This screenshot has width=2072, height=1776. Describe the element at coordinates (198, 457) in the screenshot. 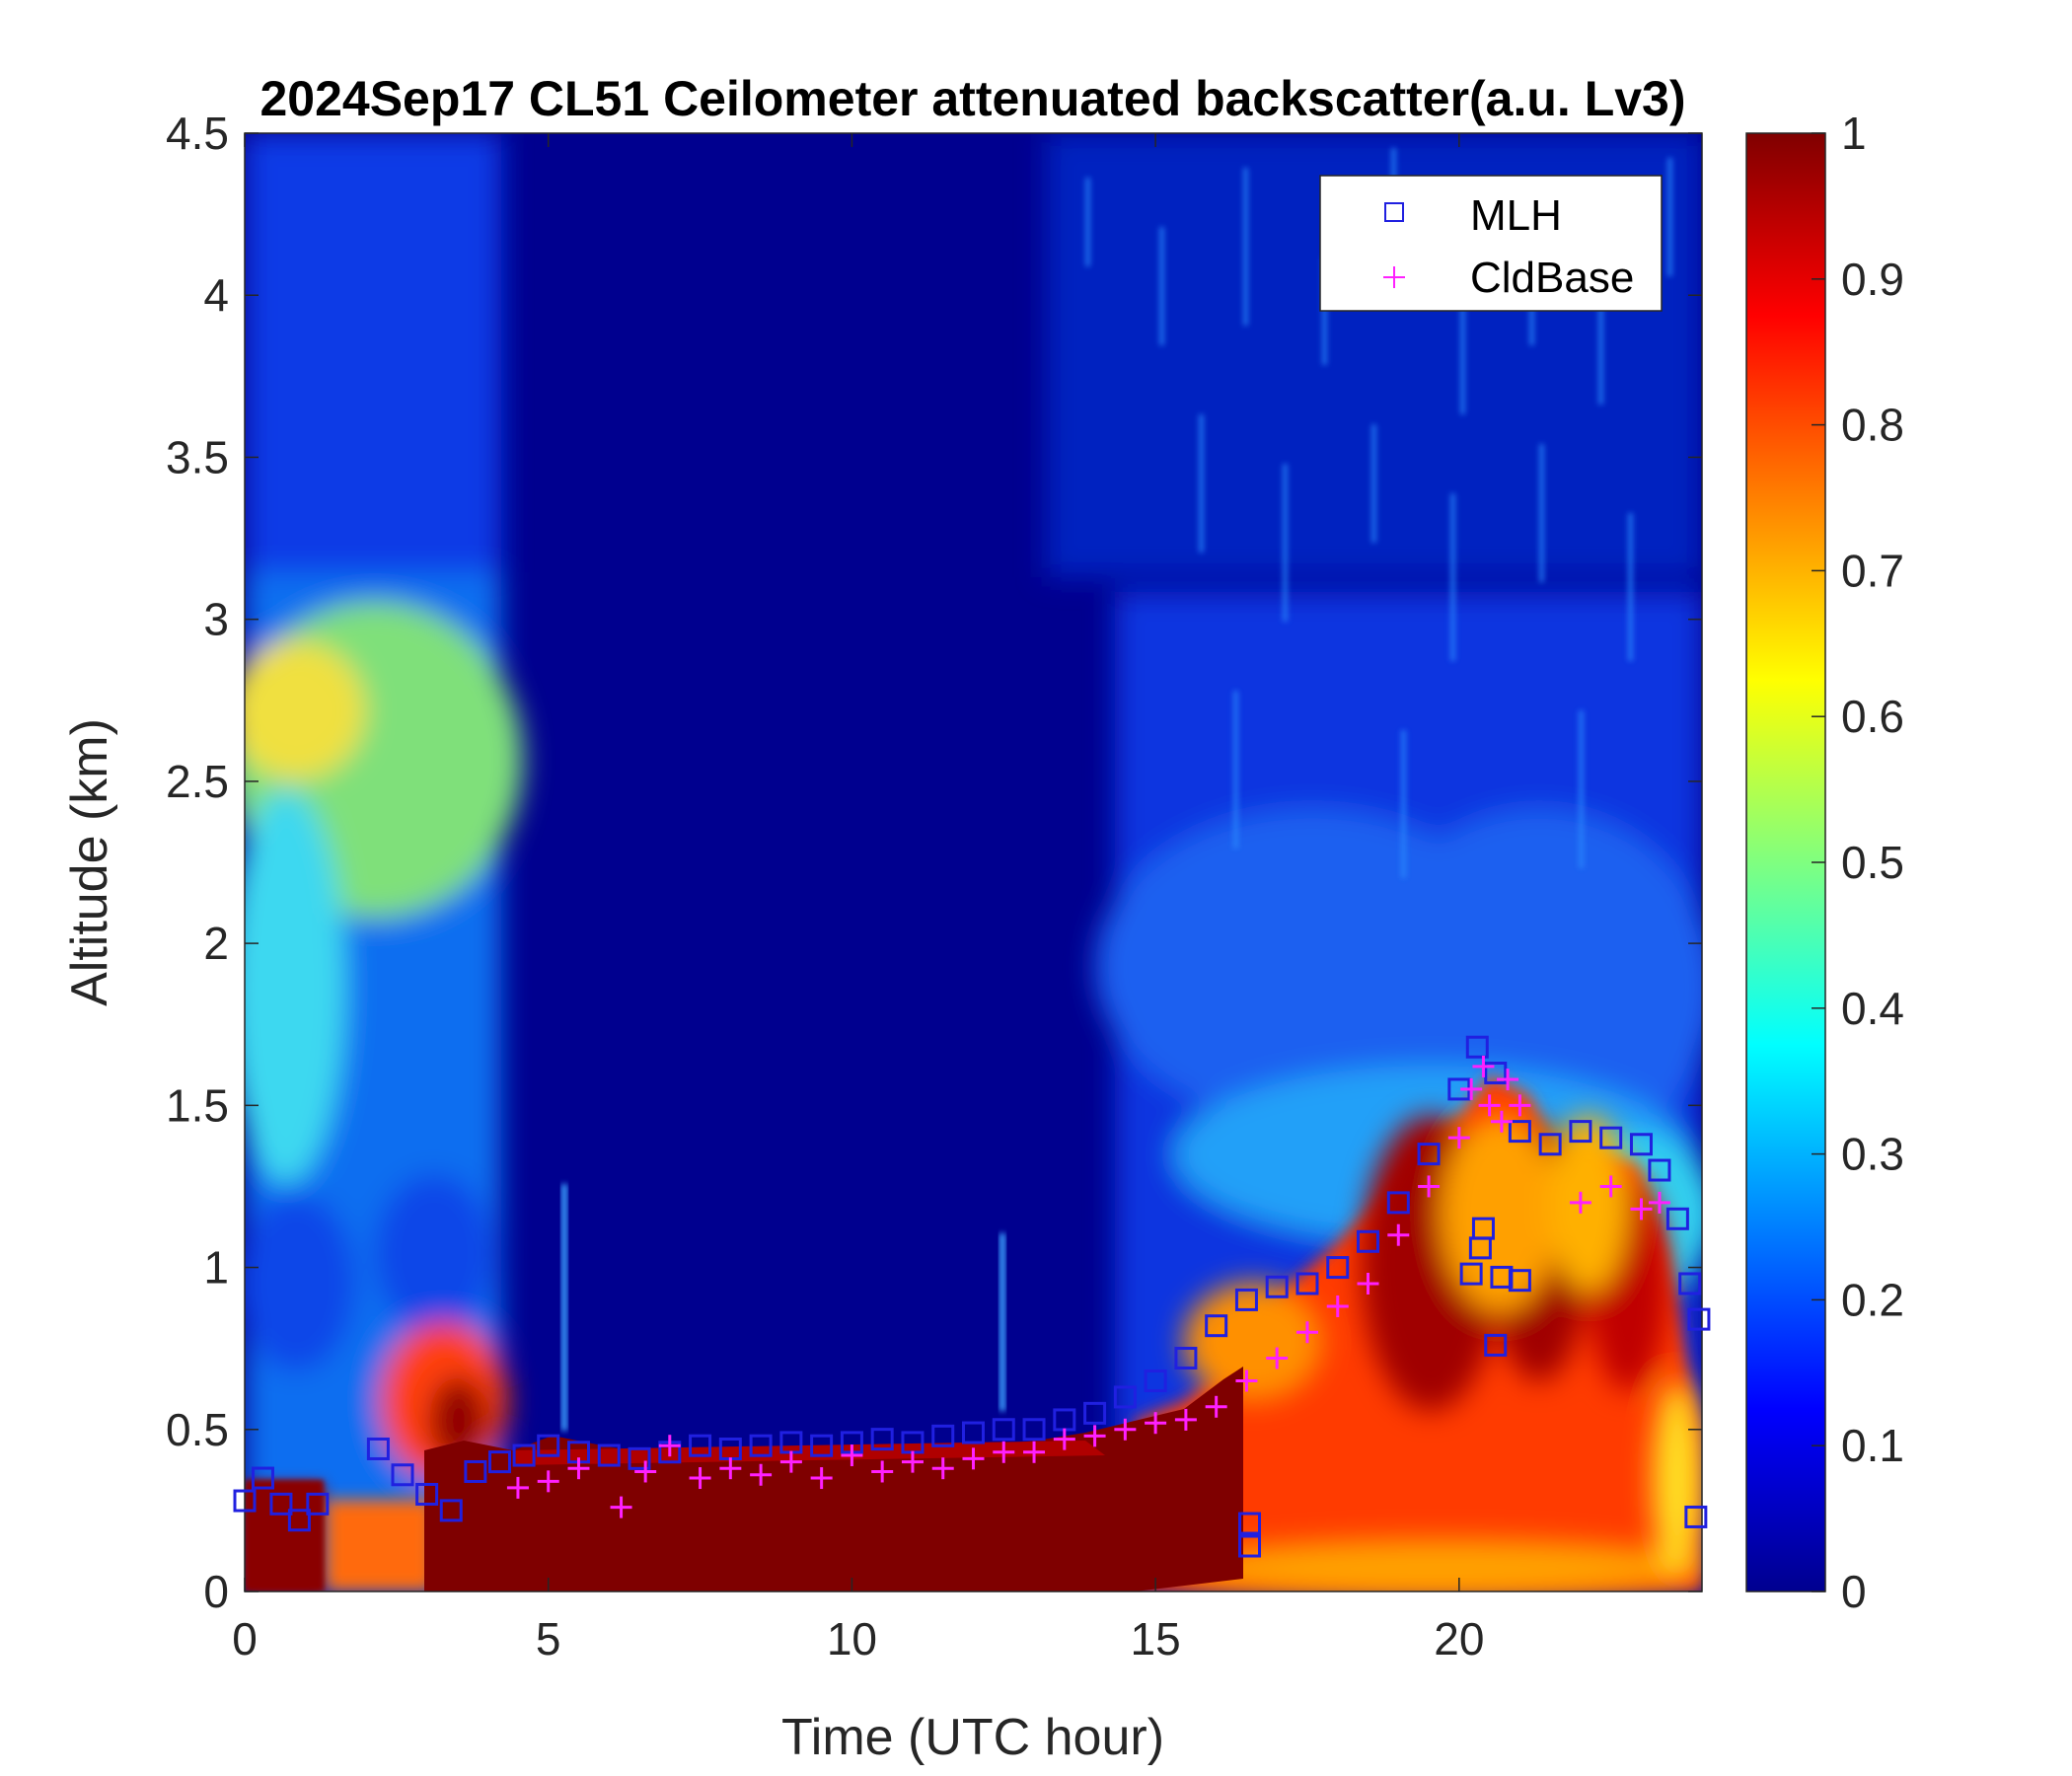

I see `y-tick-label: 3.5` at that location.